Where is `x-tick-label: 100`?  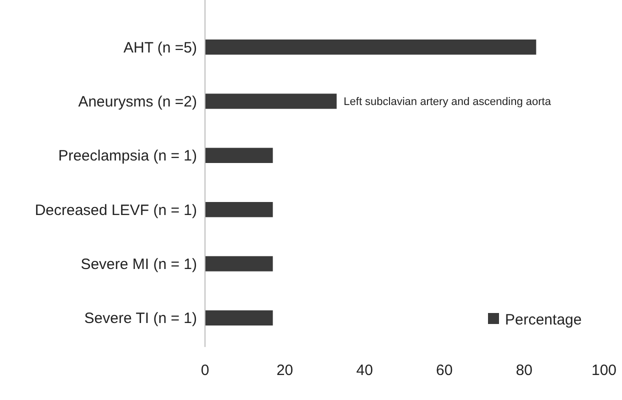
x-tick-label: 100 is located at coordinates (604, 370).